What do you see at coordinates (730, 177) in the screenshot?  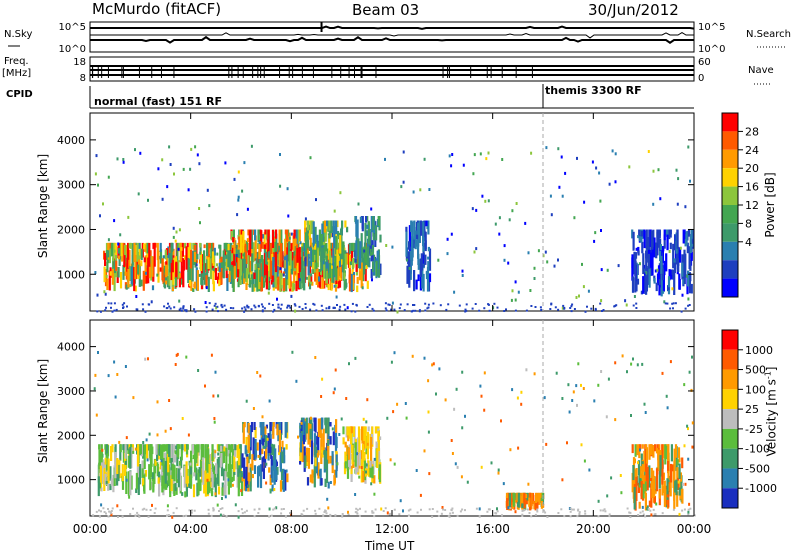 I see `power-colorbar-swatch` at bounding box center [730, 177].